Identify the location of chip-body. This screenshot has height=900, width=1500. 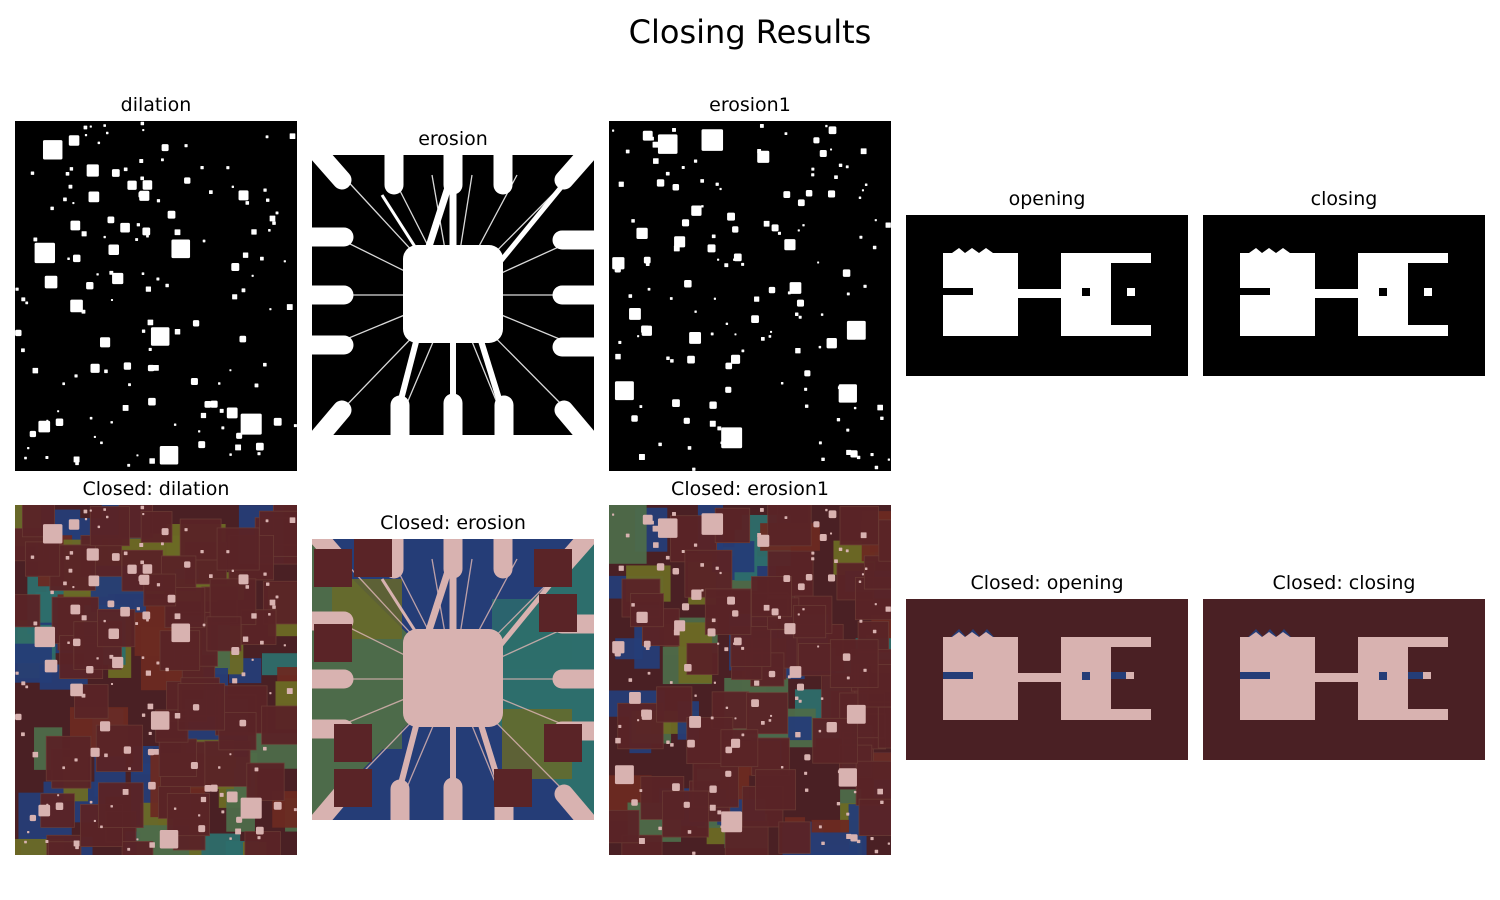
(453, 294).